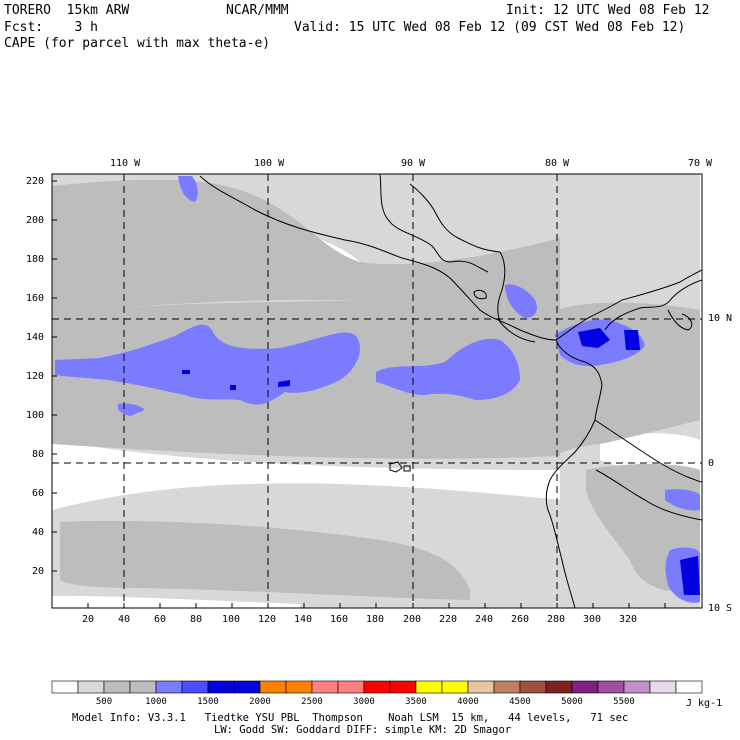 Image resolution: width=740 pixels, height=740 pixels. I want to click on colorbar-label: 3500, so click(416, 702).